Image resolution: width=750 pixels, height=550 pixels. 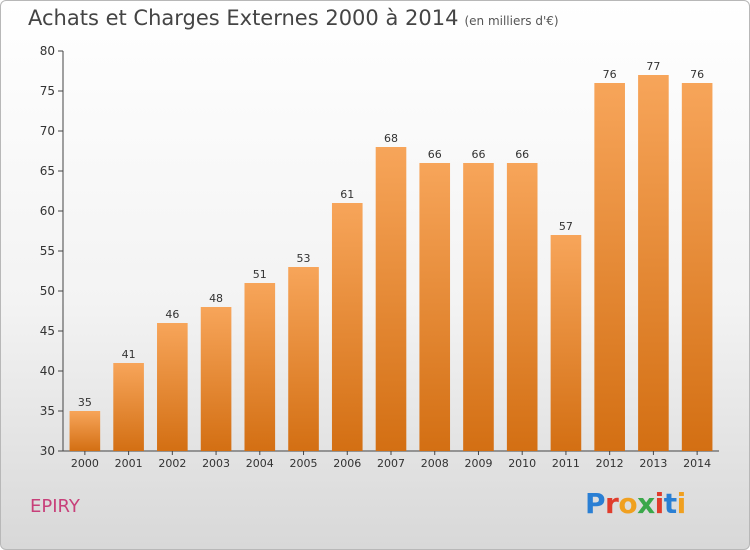 I want to click on bar-value-label: 41, so click(x=129, y=354).